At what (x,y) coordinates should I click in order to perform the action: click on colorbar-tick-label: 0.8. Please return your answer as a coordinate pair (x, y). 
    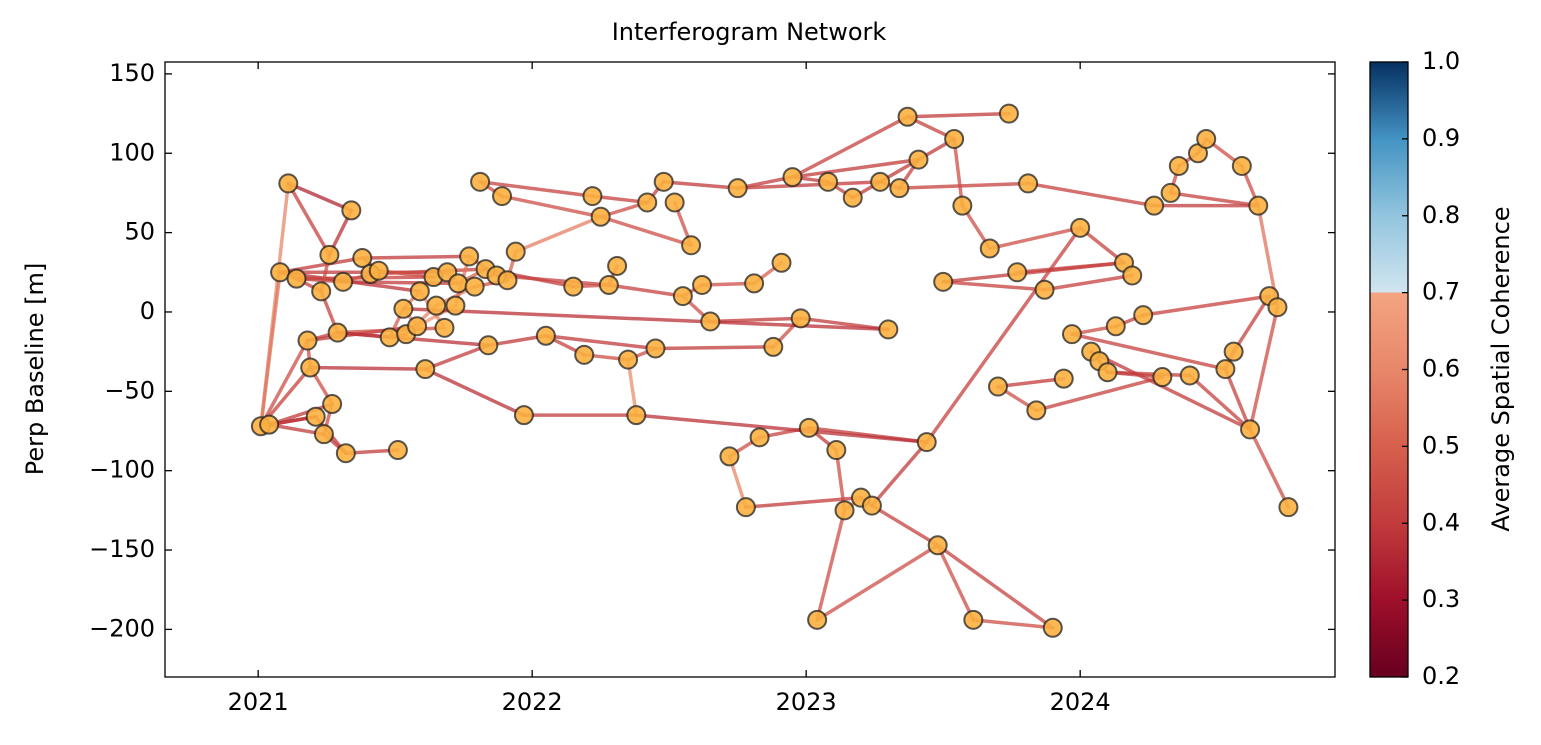
    Looking at the image, I should click on (1441, 215).